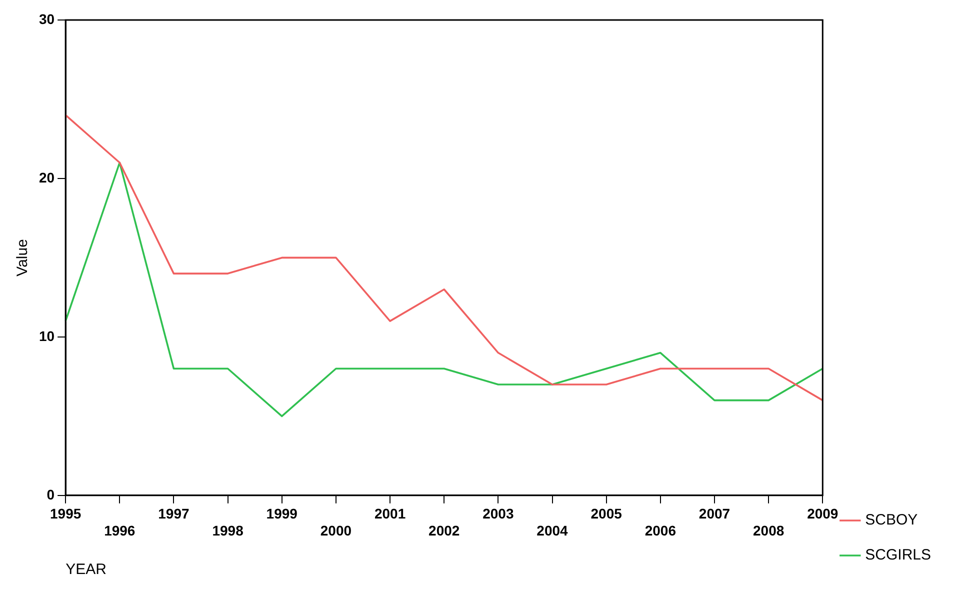  Describe the element at coordinates (498, 514) in the screenshot. I see `x-tick-label: 2003` at that location.